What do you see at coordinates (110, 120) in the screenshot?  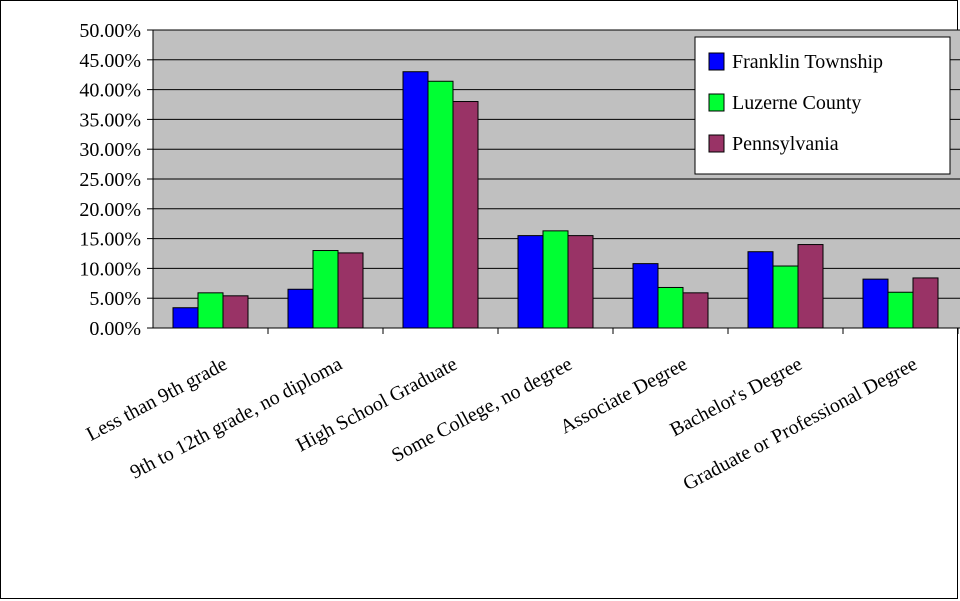 I see `y-tick-label: 35.00%` at bounding box center [110, 120].